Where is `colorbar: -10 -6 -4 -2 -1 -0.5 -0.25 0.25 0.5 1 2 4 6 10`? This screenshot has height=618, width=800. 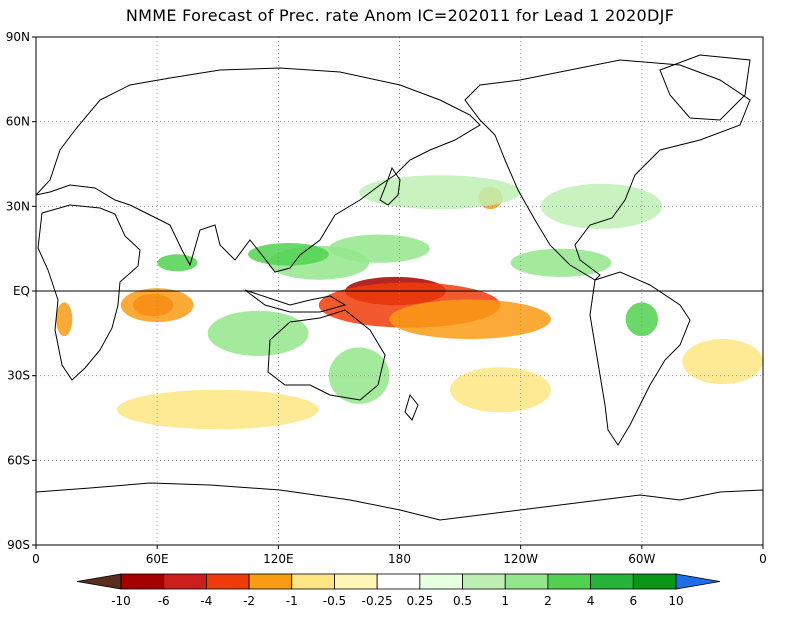 colorbar: -10 -6 -4 -2 -1 -0.5 -0.25 0.25 0.5 1 2 4 6 10 is located at coordinates (398, 590).